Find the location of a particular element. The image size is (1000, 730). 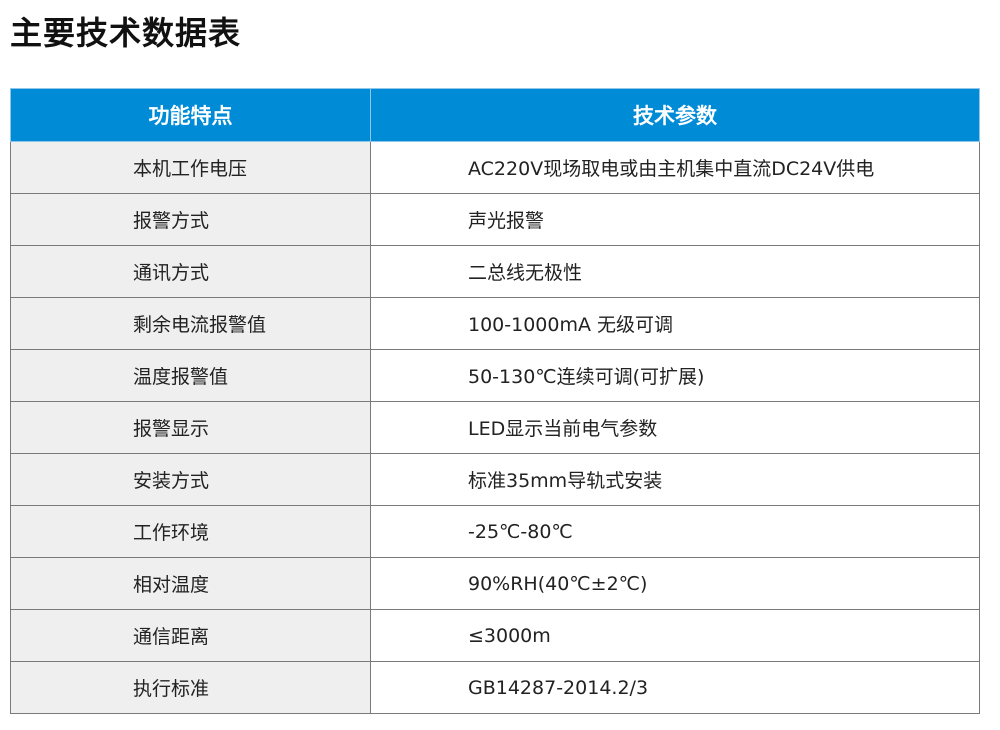

table-row: 通信距离 ≤3000m is located at coordinates (495, 635).